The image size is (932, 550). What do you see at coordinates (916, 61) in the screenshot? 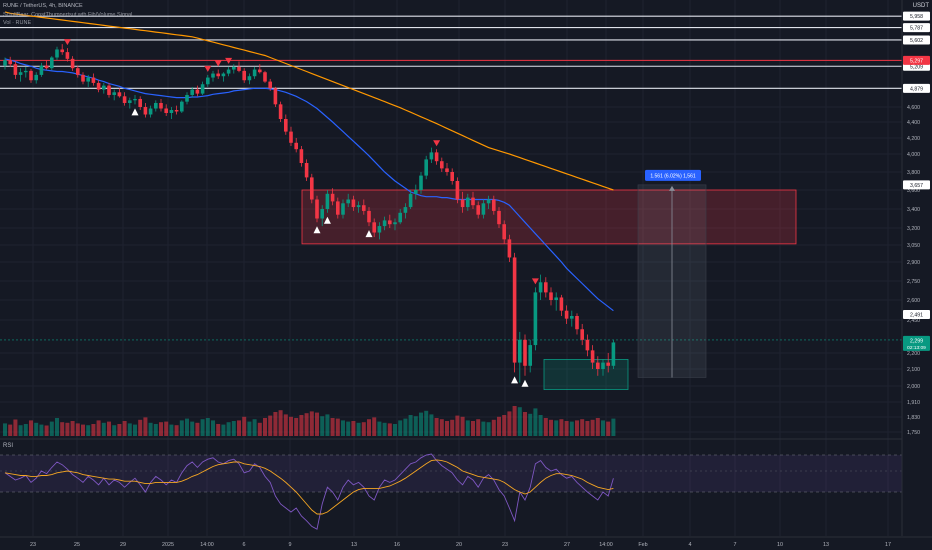
I see `red-level-price-label: 5,297` at bounding box center [916, 61].